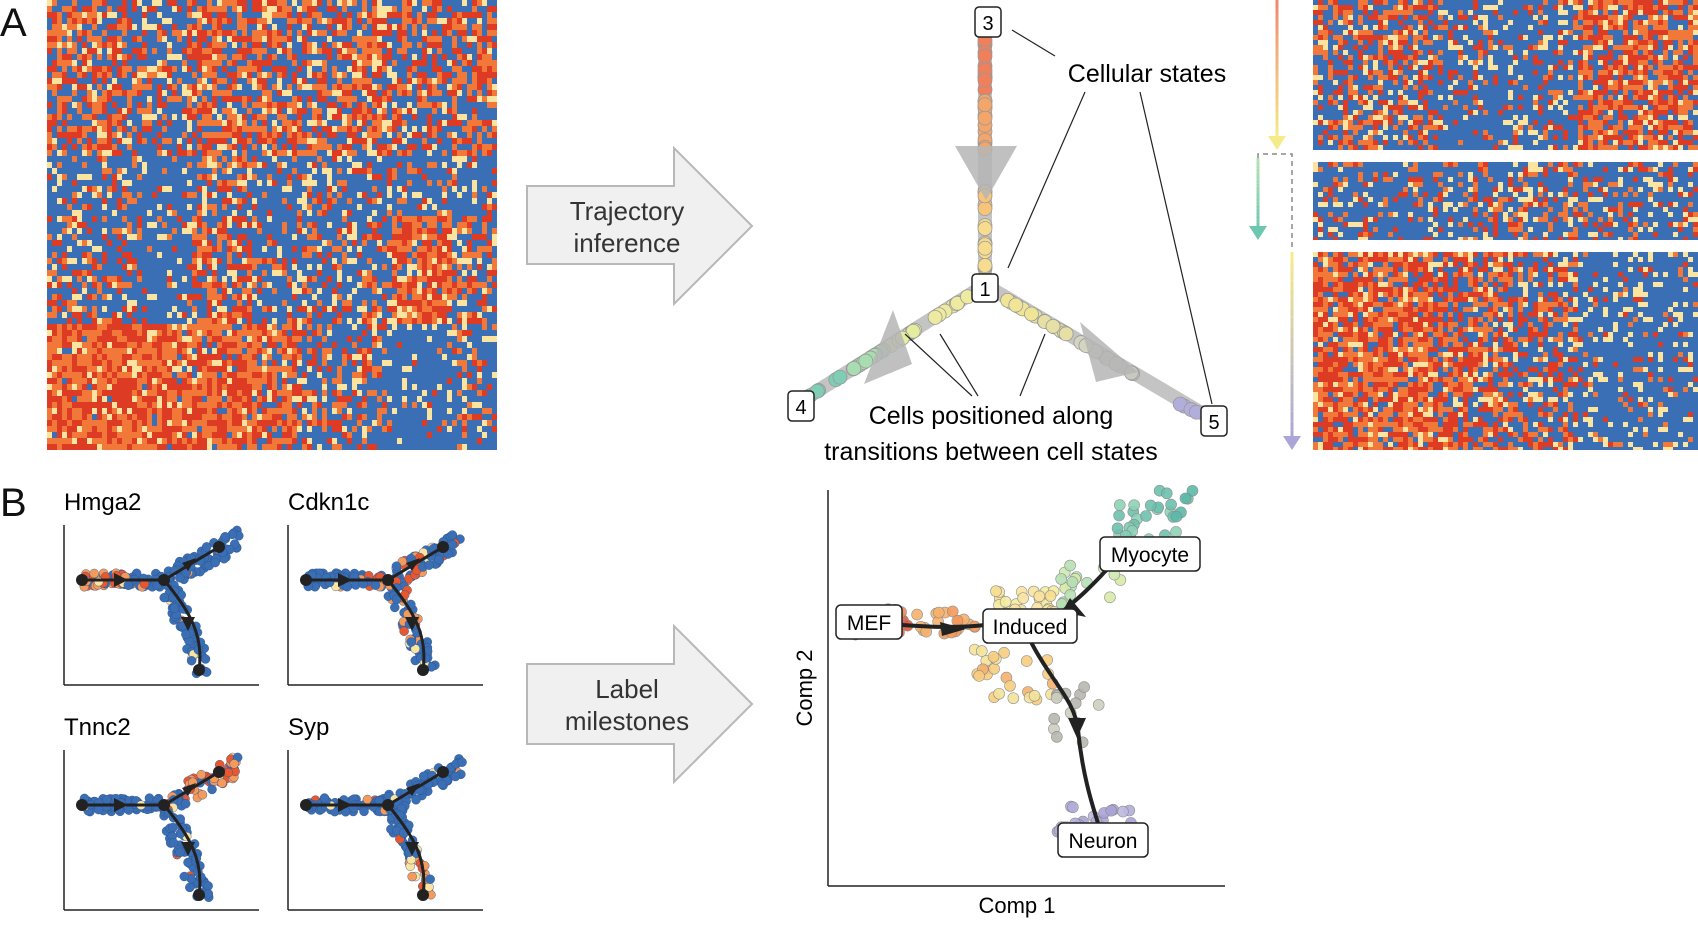 The height and width of the screenshot is (929, 1698). I want to click on trajectory-arrow-label-line1: Trajectory, so click(627, 211).